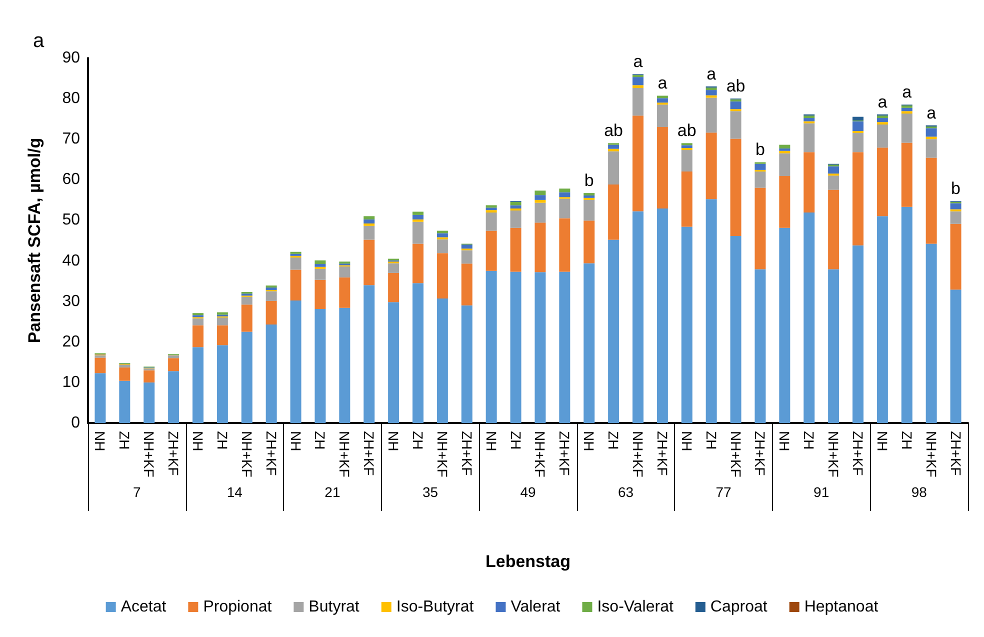 The width and height of the screenshot is (984, 637). I want to click on legend-label: Caproat, so click(739, 607).